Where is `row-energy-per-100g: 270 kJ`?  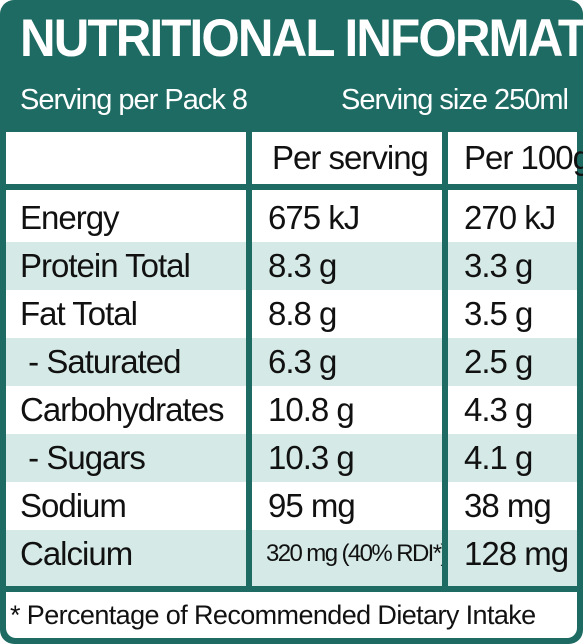
row-energy-per-100g: 270 kJ is located at coordinates (510, 217).